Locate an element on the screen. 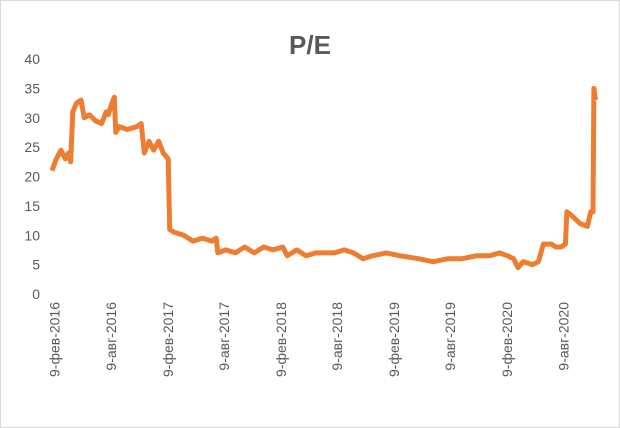  y-tick-label: 10 is located at coordinates (32, 235).